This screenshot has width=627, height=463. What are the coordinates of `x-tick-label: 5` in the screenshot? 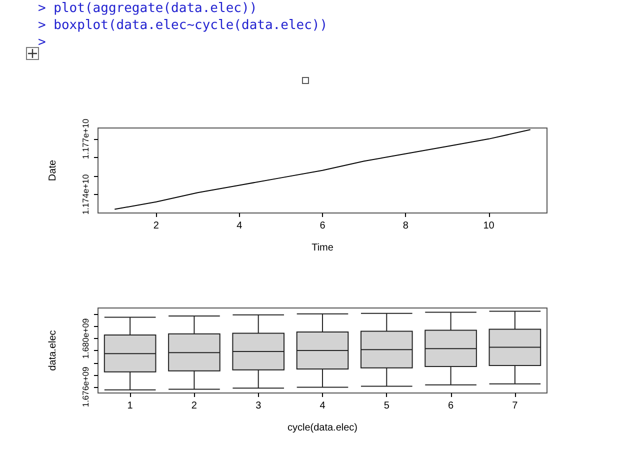 It's located at (387, 406).